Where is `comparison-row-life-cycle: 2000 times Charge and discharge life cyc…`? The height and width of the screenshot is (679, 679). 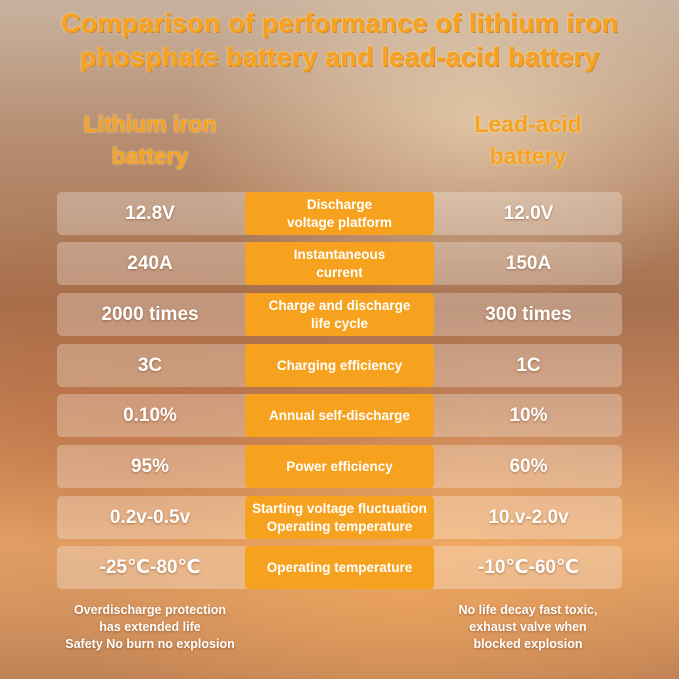
comparison-row-life-cycle: 2000 times Charge and discharge life cyc… is located at coordinates (339, 314).